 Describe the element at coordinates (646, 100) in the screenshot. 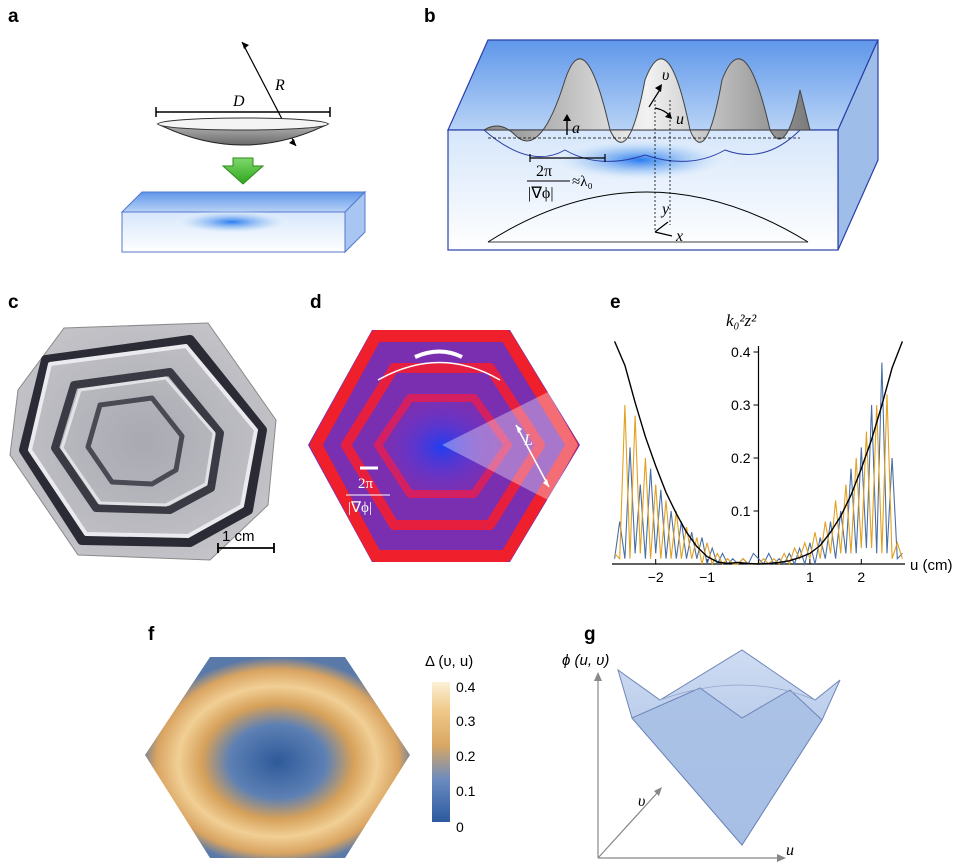

I see `corrugated-surface` at that location.